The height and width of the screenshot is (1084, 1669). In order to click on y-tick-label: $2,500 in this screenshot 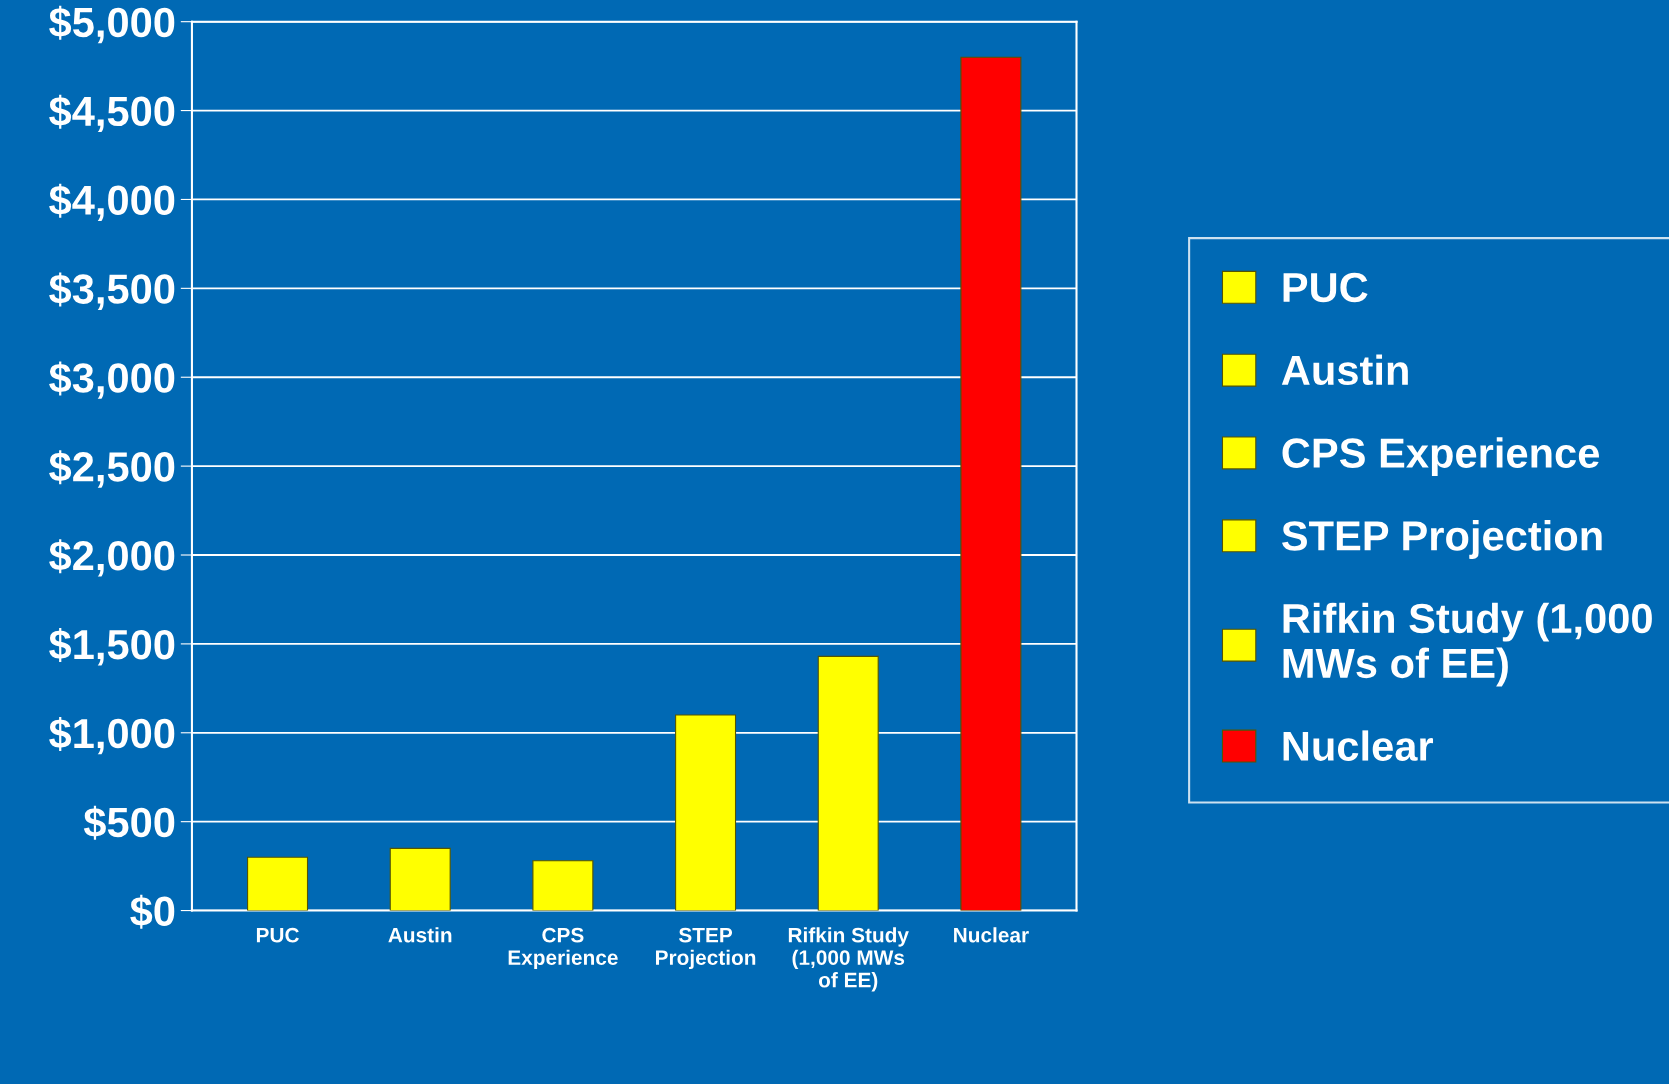, I will do `click(112, 469)`.